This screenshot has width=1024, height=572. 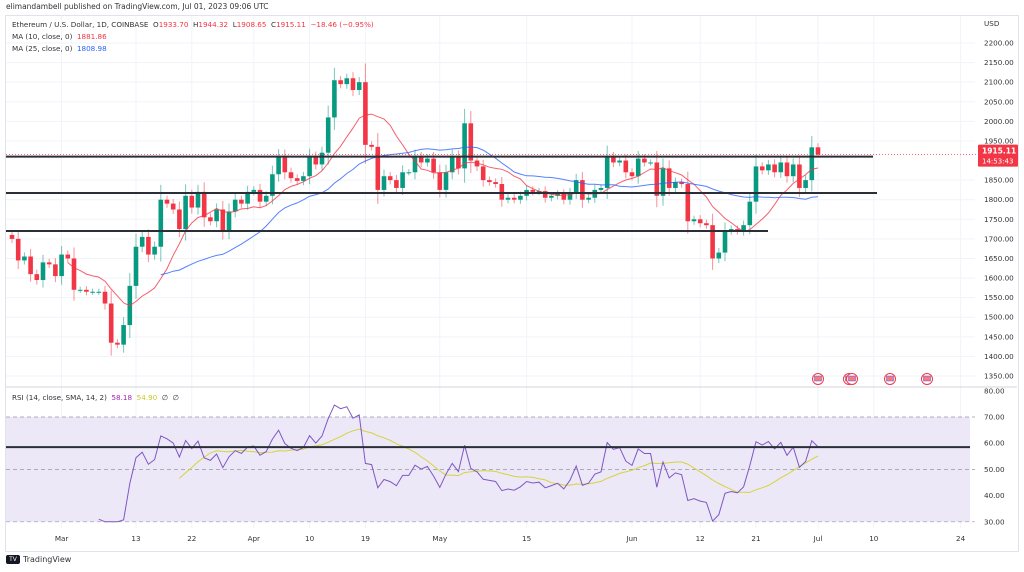 What do you see at coordinates (999, 180) in the screenshot?
I see `price-tick-label: 1850.00` at bounding box center [999, 180].